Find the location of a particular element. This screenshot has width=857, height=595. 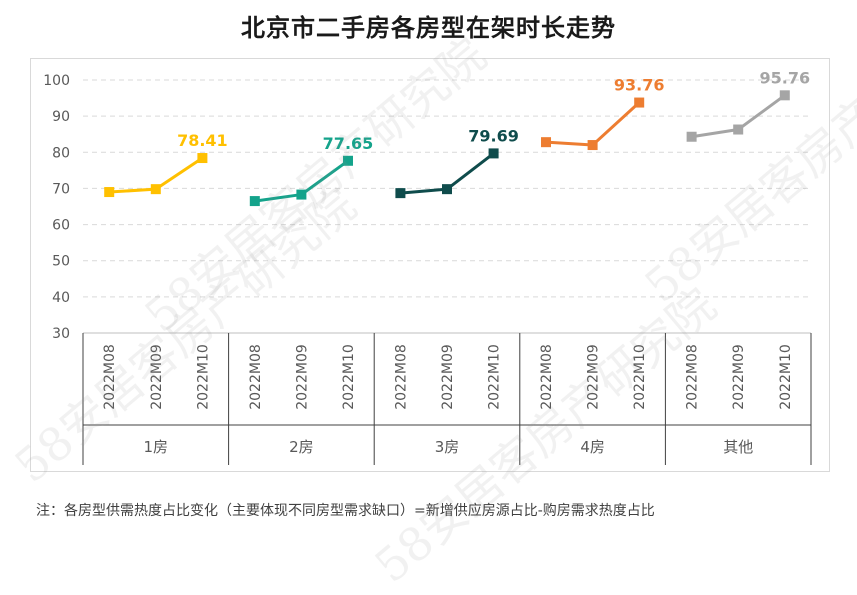

group-label: 其他 is located at coordinates (738, 447).